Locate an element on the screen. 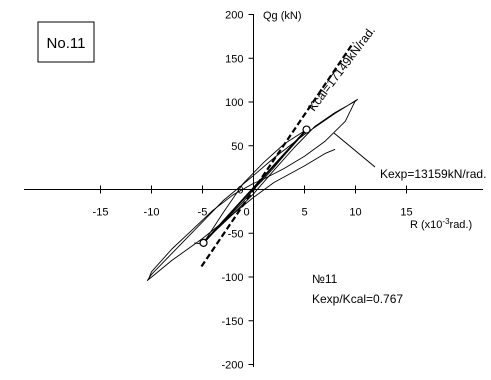  kexp-label: Kexp=13159kN/rad. is located at coordinates (433, 174).